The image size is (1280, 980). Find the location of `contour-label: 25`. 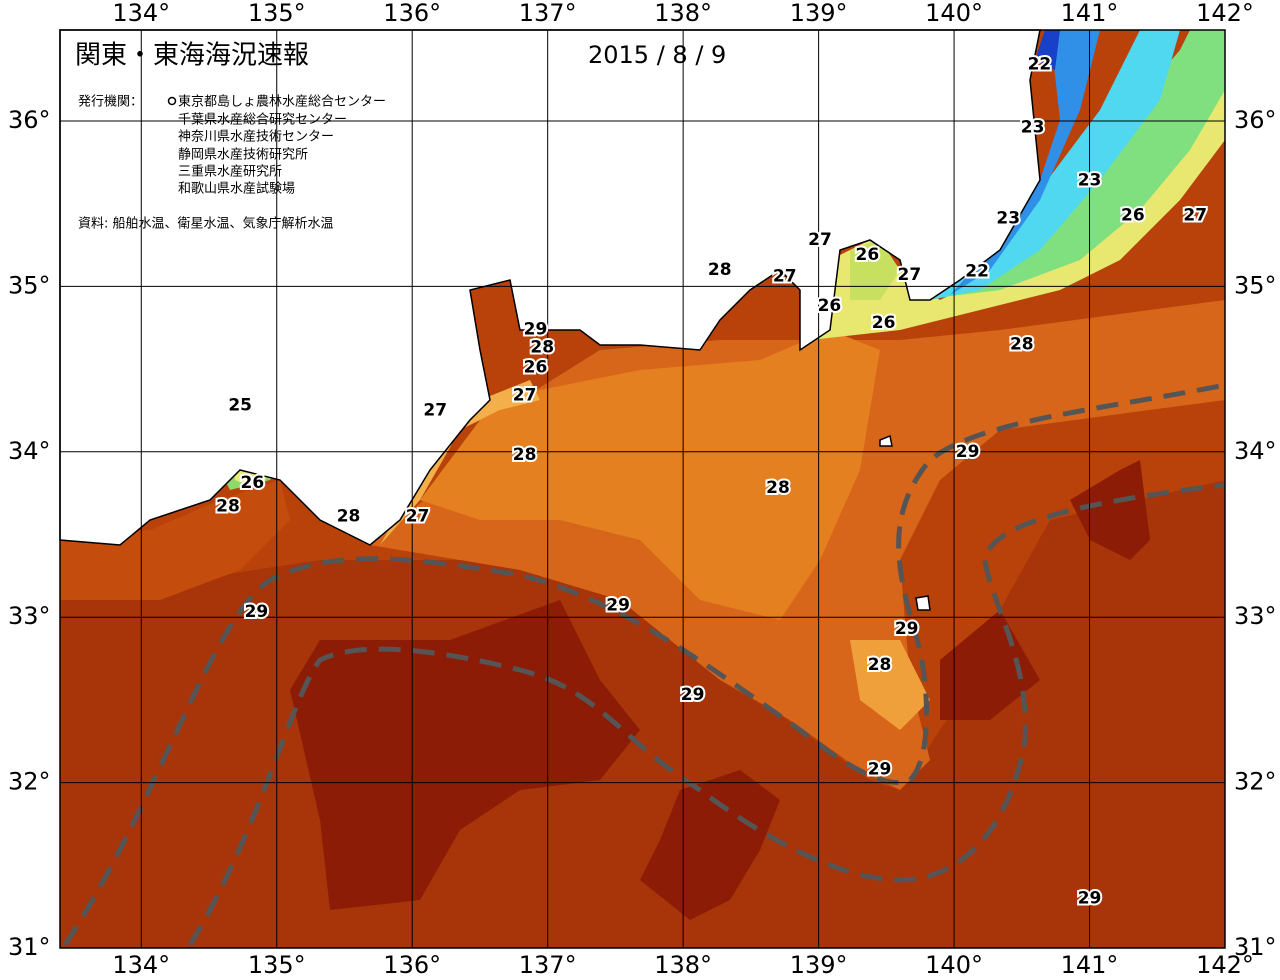

contour-label: 25 is located at coordinates (240, 405).